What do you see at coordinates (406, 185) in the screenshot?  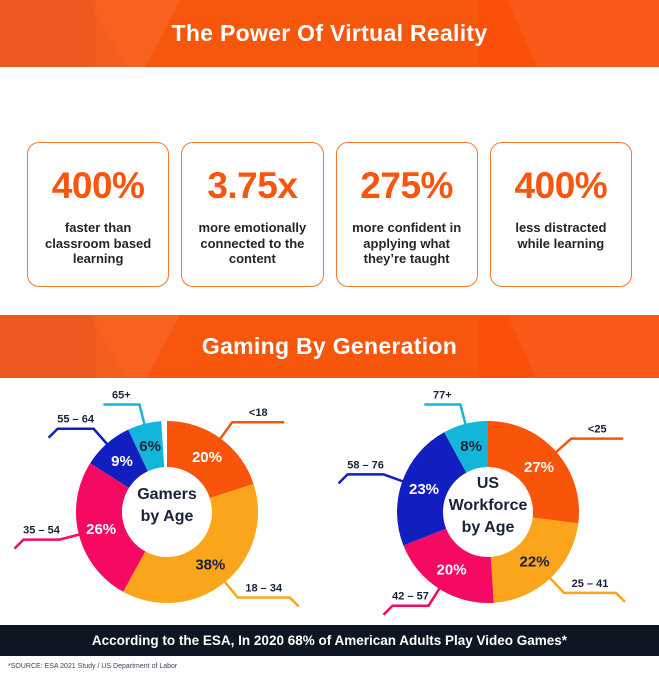 I see `stat-value: 275%` at bounding box center [406, 185].